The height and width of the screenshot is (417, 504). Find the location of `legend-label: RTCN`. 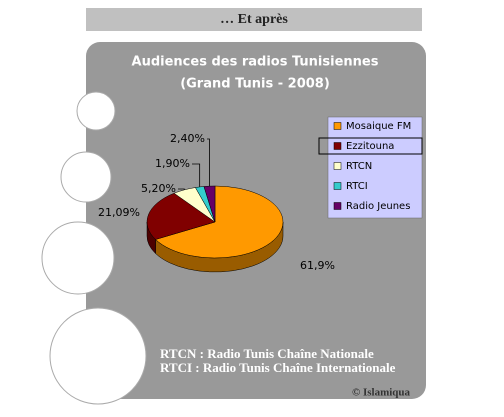

legend-label: RTCN is located at coordinates (359, 166).